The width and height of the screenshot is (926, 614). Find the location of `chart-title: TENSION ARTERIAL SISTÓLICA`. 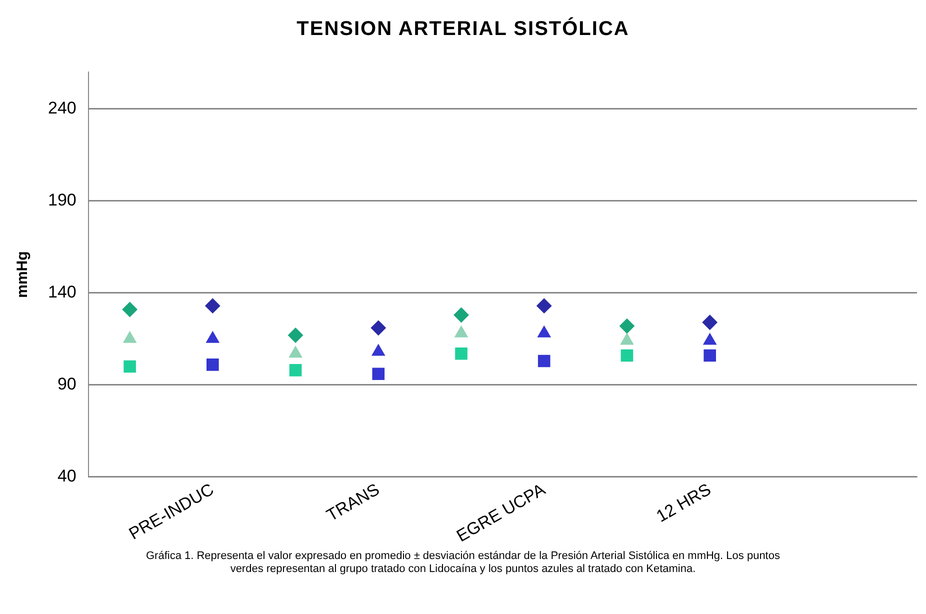

chart-title: TENSION ARTERIAL SISTÓLICA is located at coordinates (463, 29).